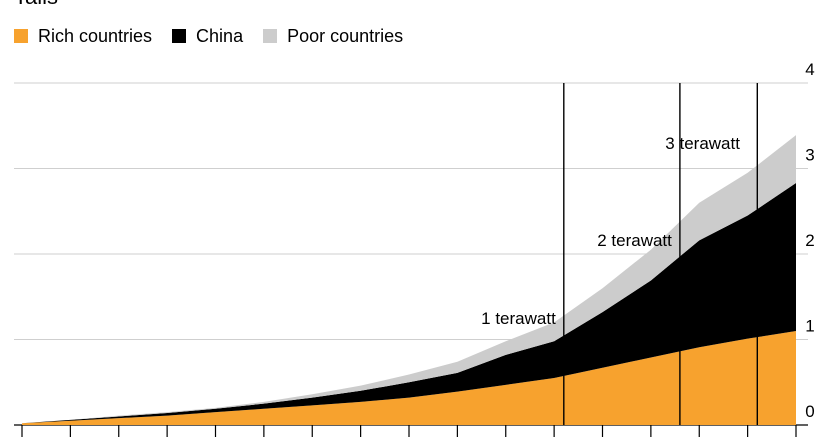 The width and height of the screenshot is (840, 440). I want to click on legend-label-poor-countries: Poor countries, so click(345, 36).